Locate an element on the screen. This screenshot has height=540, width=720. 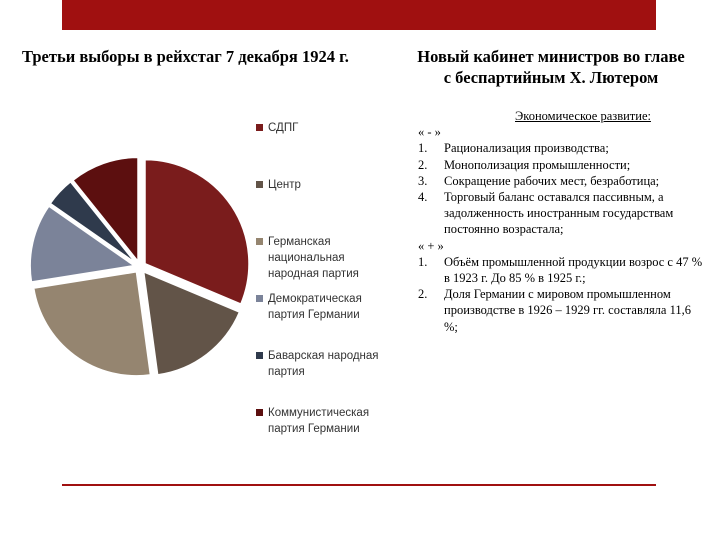
econ-minus-item: 1. Рационализация производства; is located at coordinates (563, 148).